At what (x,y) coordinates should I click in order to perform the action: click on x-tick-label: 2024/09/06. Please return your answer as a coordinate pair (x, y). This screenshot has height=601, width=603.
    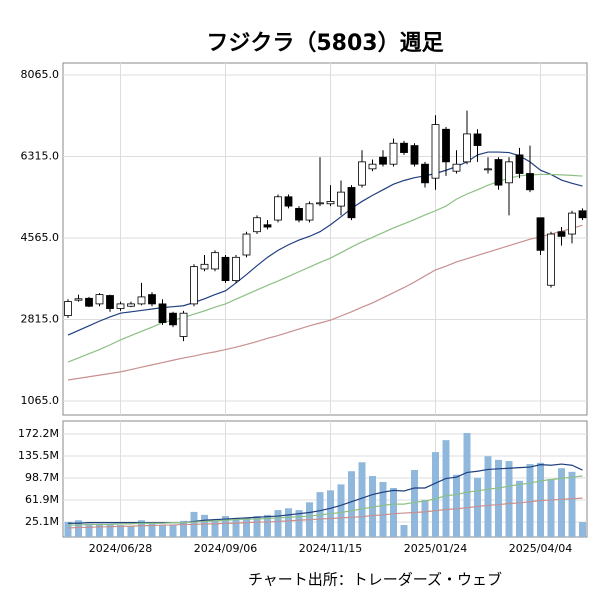
    Looking at the image, I should click on (225, 548).